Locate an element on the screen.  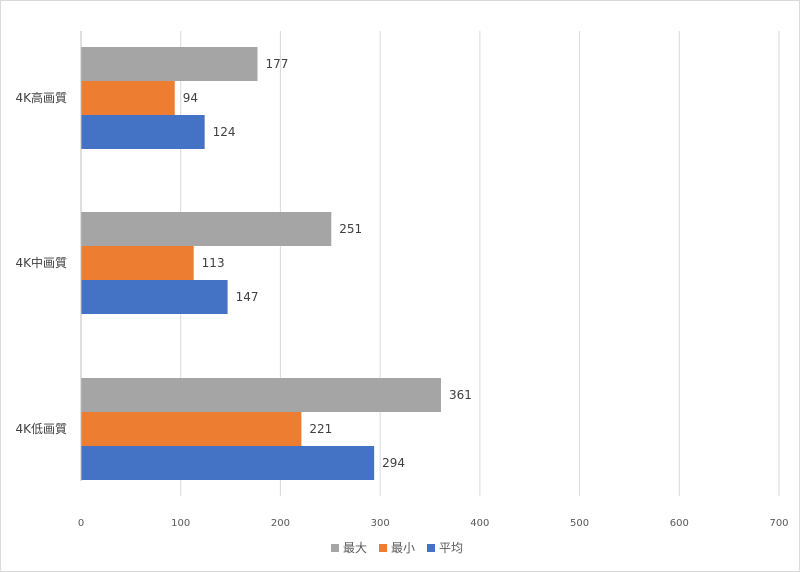
data-label: 124 is located at coordinates (224, 132).